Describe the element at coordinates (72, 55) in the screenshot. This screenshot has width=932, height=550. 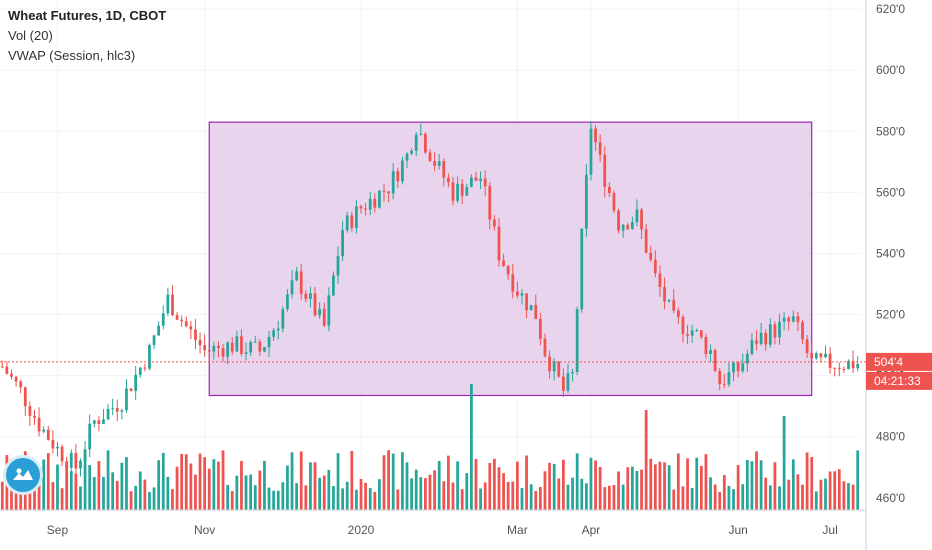
I see `vwap-indicator-label: VWAP (Session, hlc3)` at that location.